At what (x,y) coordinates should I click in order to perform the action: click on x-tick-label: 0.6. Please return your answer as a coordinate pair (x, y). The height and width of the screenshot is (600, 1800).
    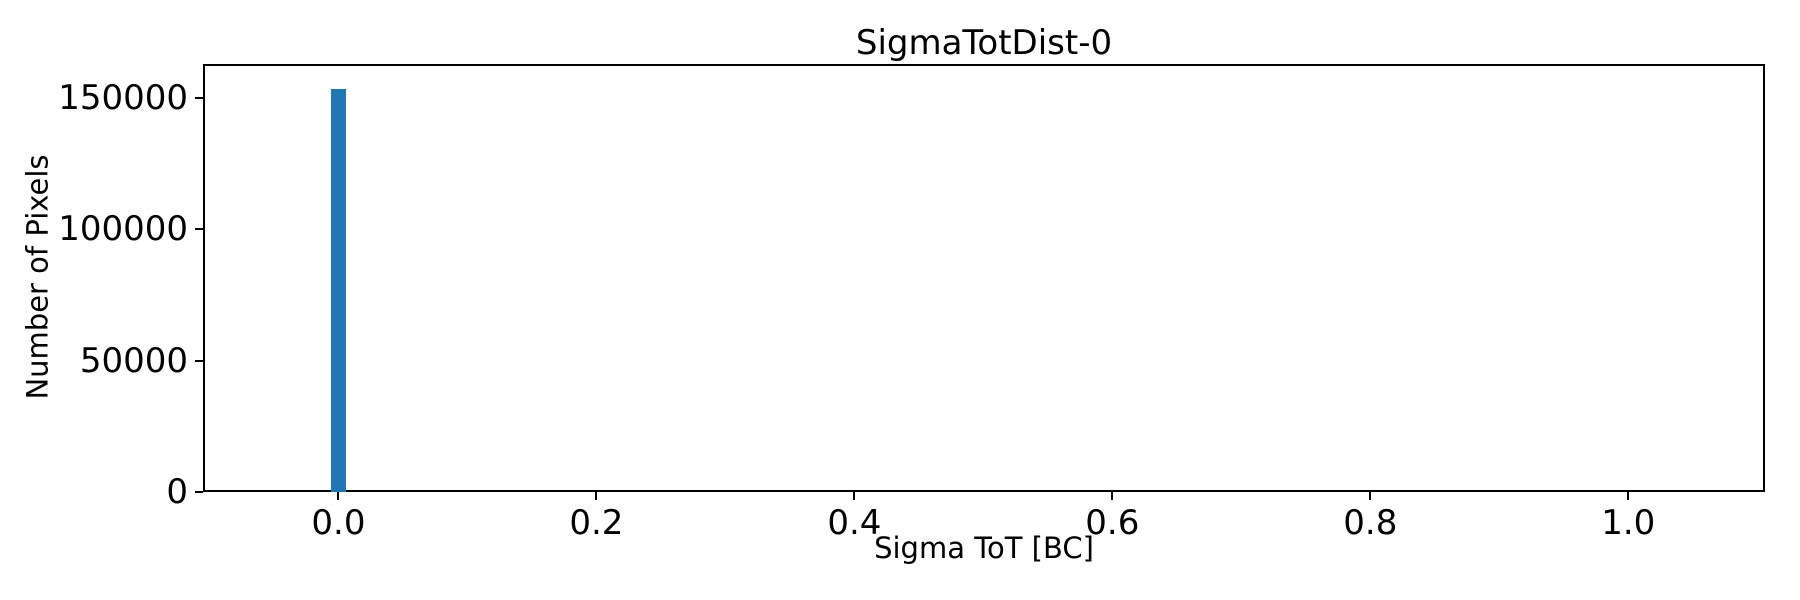
    Looking at the image, I should click on (1112, 523).